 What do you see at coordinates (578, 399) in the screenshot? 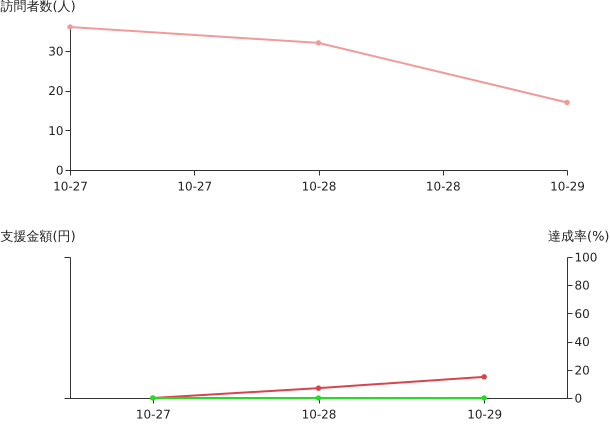
I see `y2-tick-label: 0` at bounding box center [578, 399].